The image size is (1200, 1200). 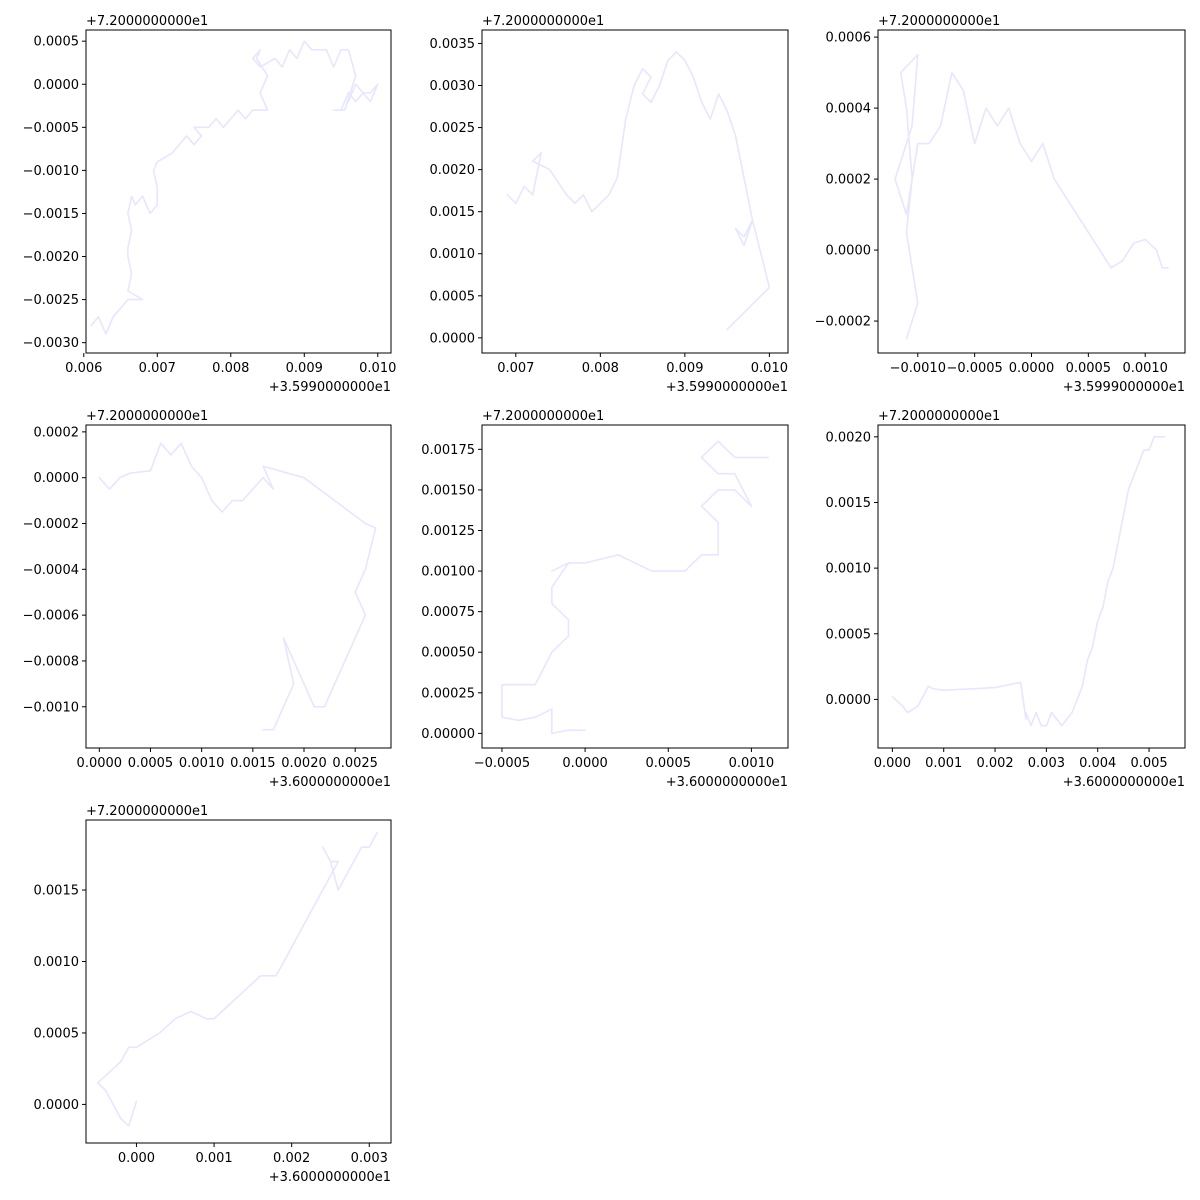 What do you see at coordinates (448, 490) in the screenshot?
I see `y-tick-label: 0.00150` at bounding box center [448, 490].